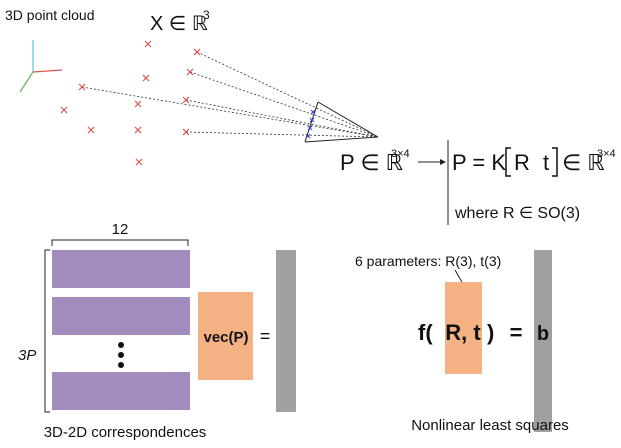  I want to click on func-close: ), so click(490, 332).